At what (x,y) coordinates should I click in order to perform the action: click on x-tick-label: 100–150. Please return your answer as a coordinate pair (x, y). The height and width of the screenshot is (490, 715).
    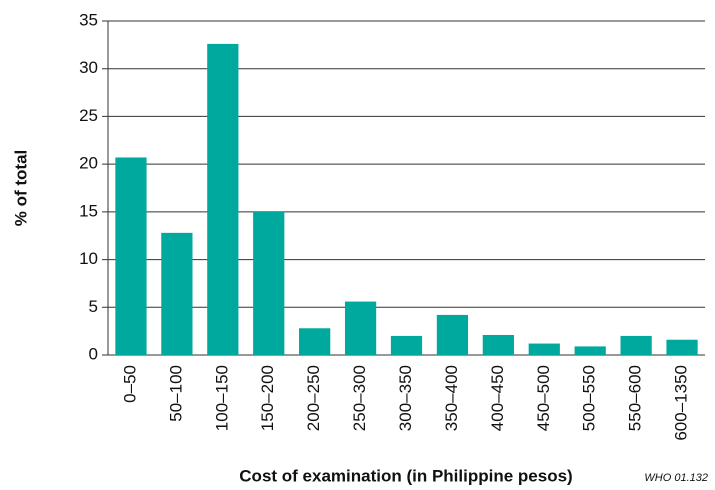
    Looking at the image, I should click on (221, 398).